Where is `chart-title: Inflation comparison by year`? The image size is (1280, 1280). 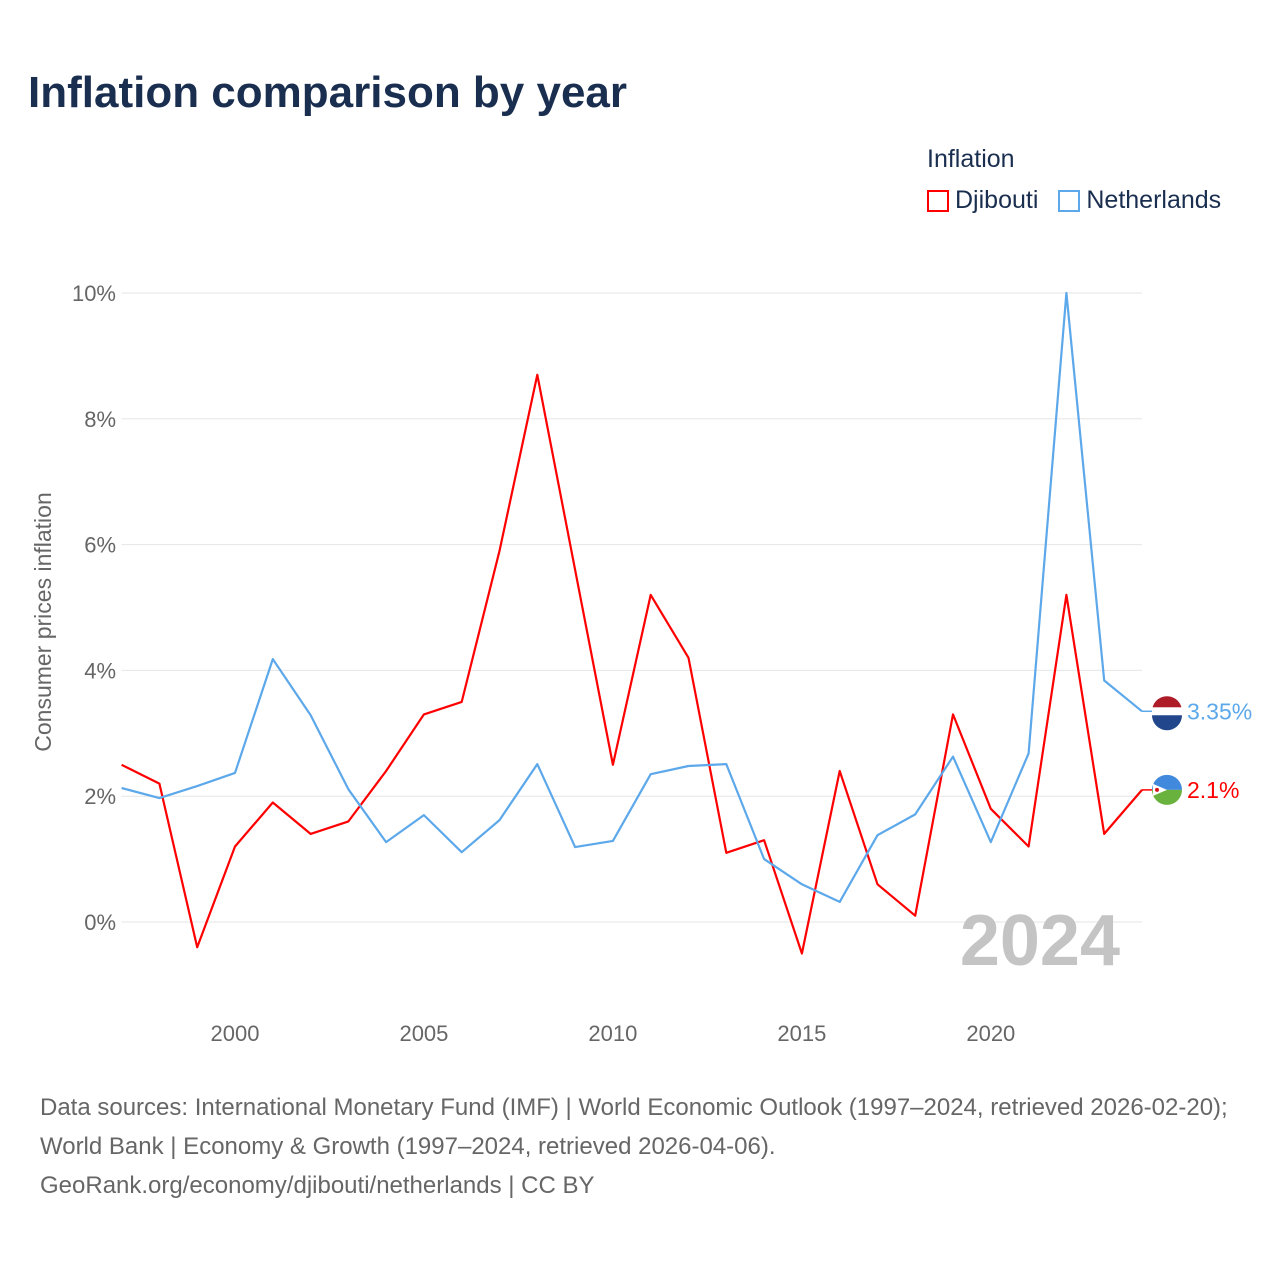 chart-title: Inflation comparison by year is located at coordinates (328, 92).